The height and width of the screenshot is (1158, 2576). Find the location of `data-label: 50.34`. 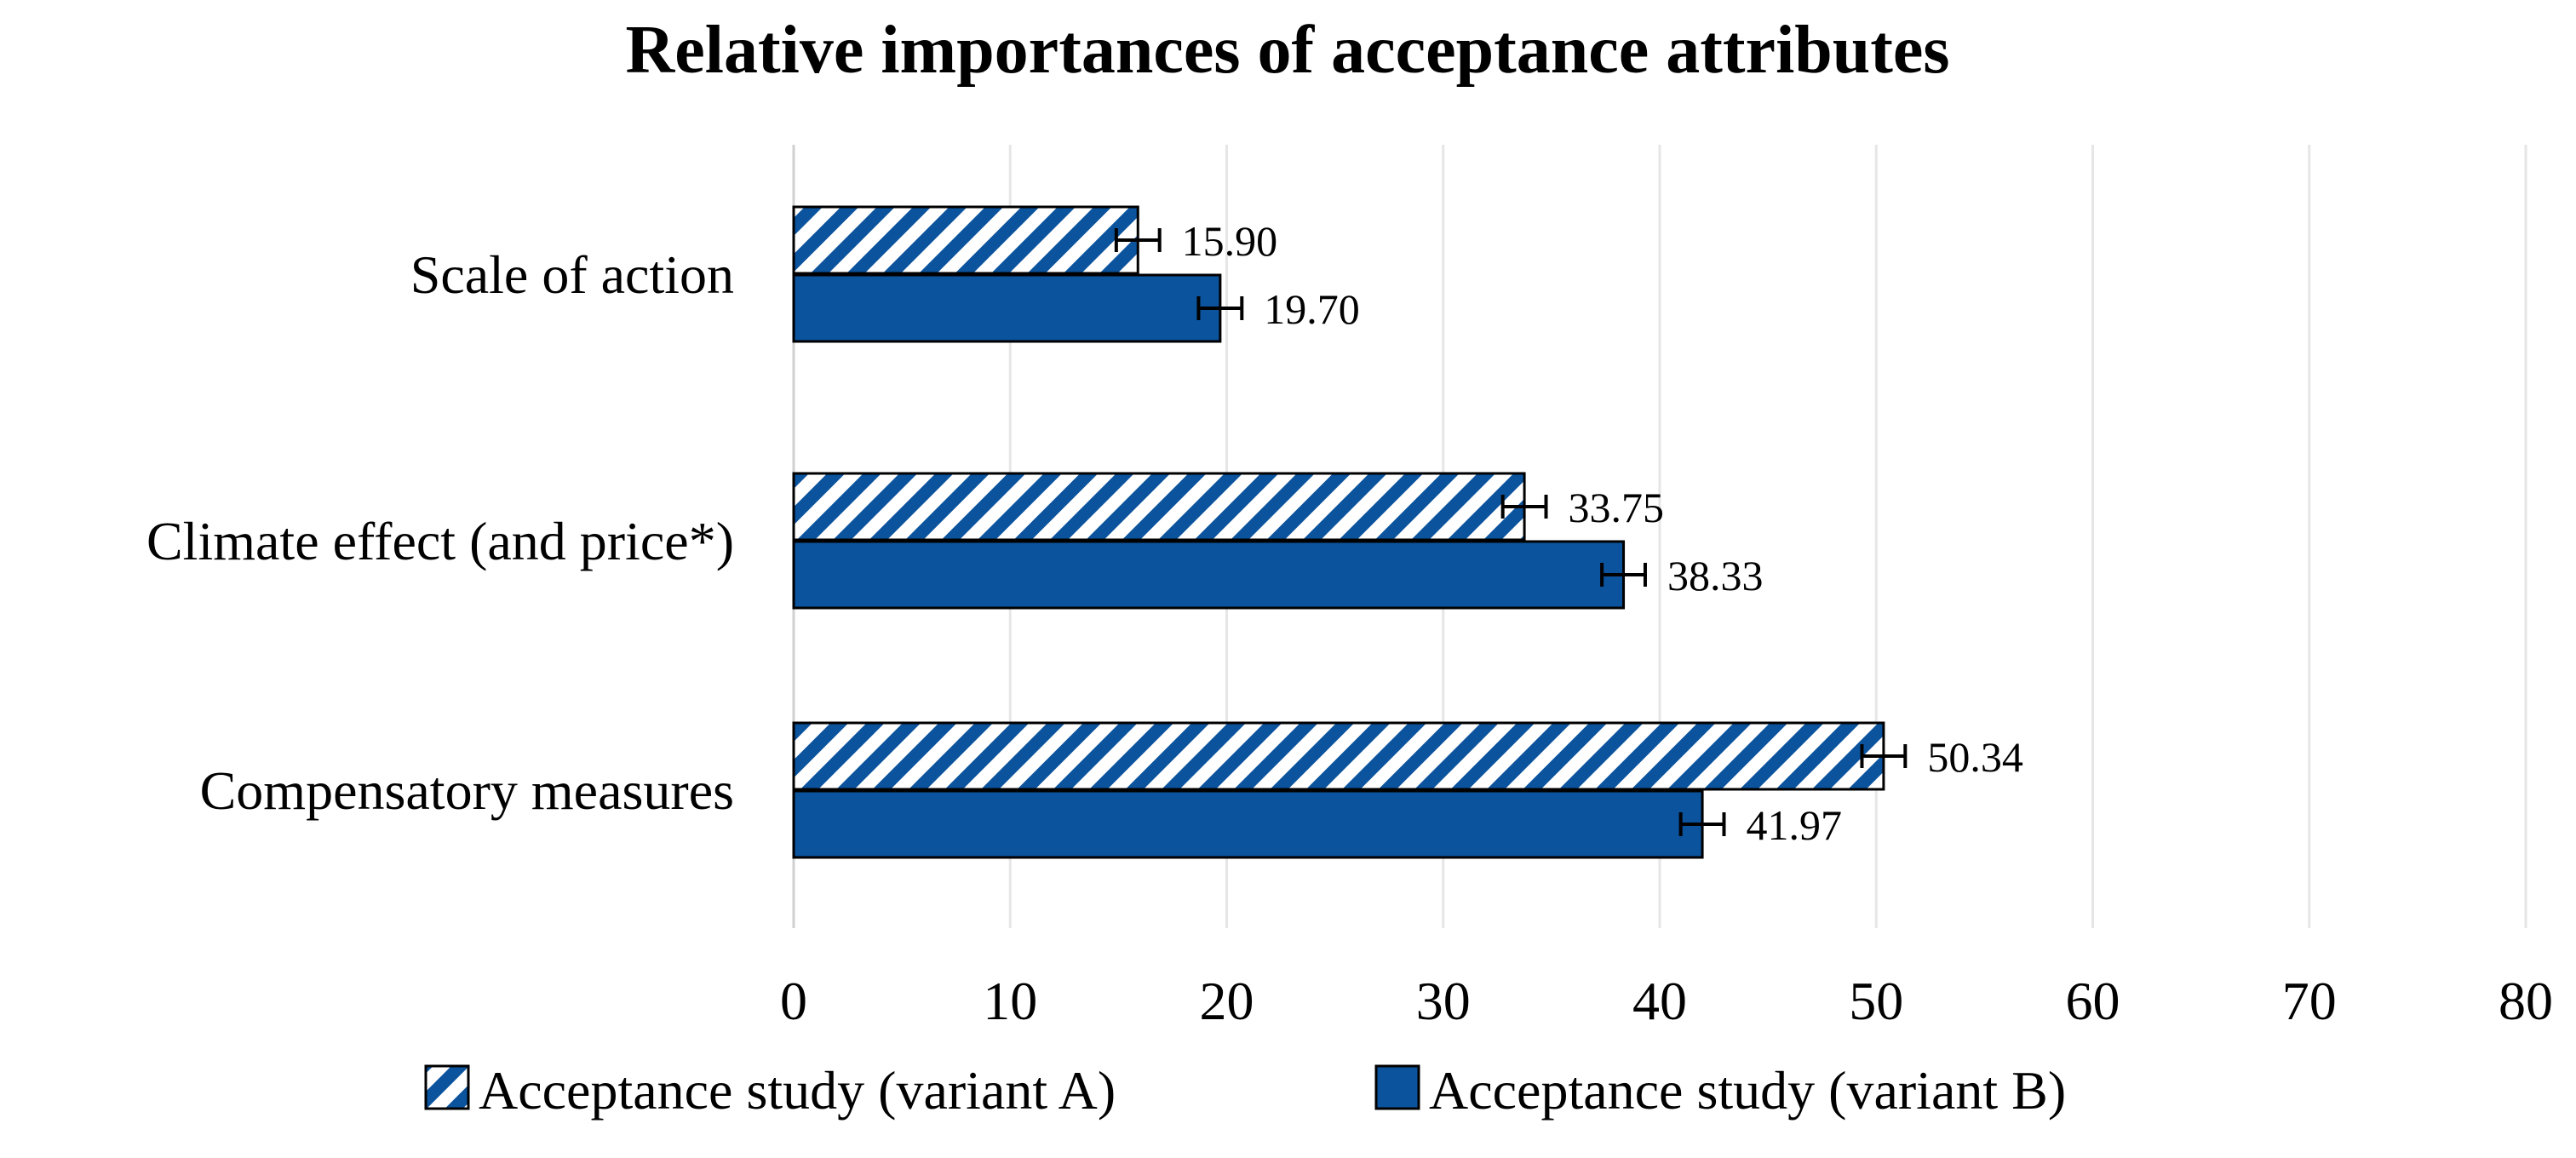

data-label: 50.34 is located at coordinates (1975, 757).